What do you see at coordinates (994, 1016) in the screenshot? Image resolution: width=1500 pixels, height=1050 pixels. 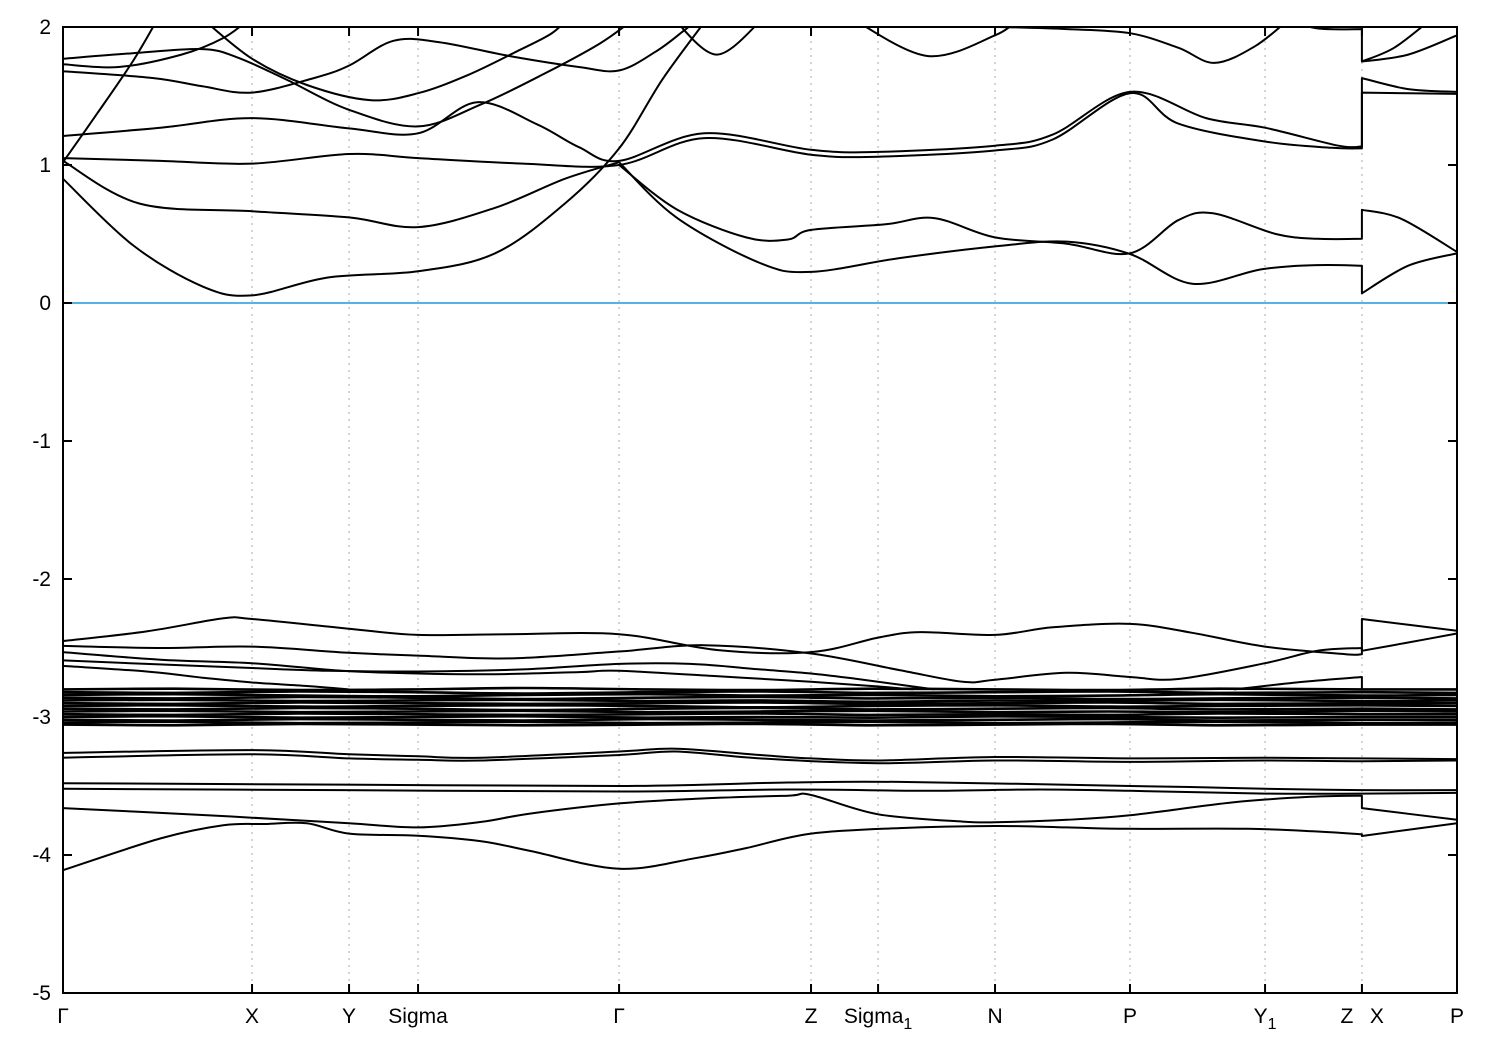 I see `x-tick-label: N` at bounding box center [994, 1016].